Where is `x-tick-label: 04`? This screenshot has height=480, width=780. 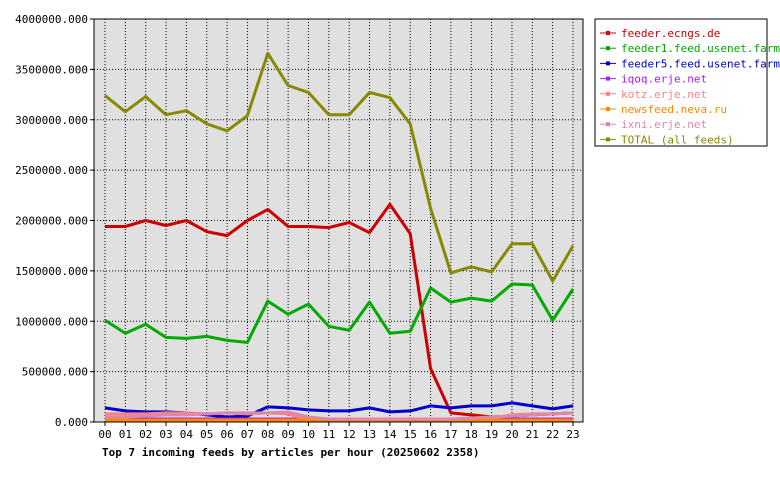 x-tick-label: 04 is located at coordinates (187, 434).